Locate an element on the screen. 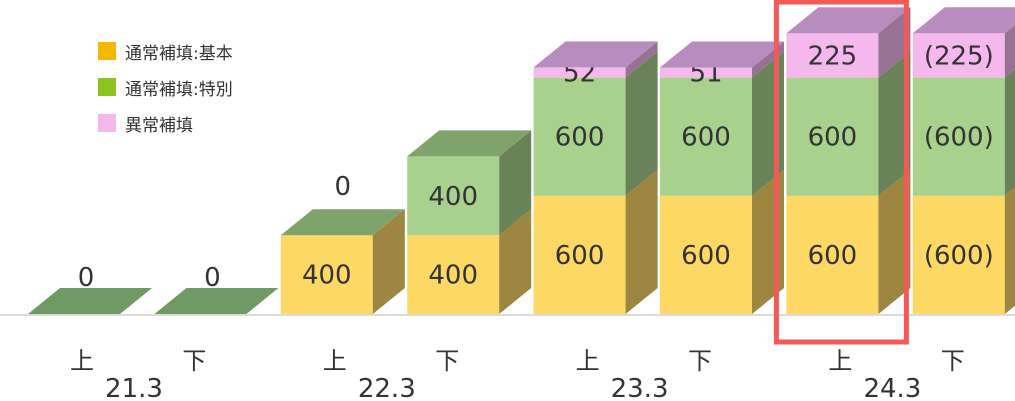 This screenshot has width=1015, height=401. value-label-3-series-0: 400 is located at coordinates (453, 276).